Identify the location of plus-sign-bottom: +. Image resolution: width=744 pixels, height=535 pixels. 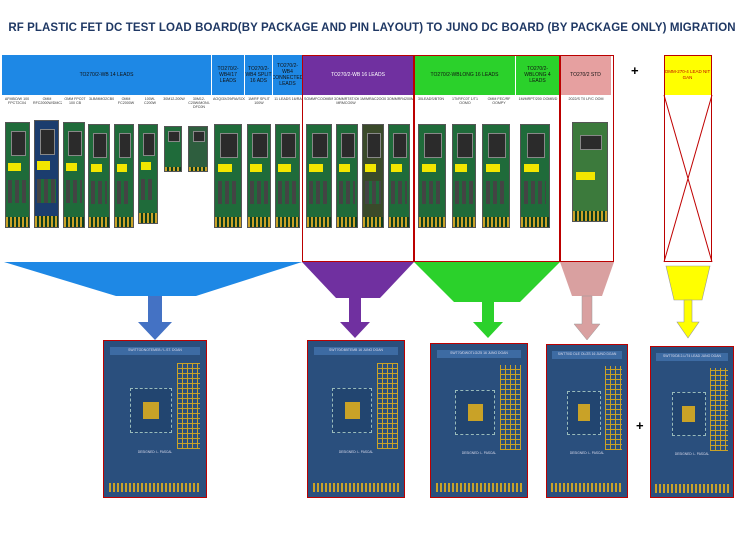
(640, 425).